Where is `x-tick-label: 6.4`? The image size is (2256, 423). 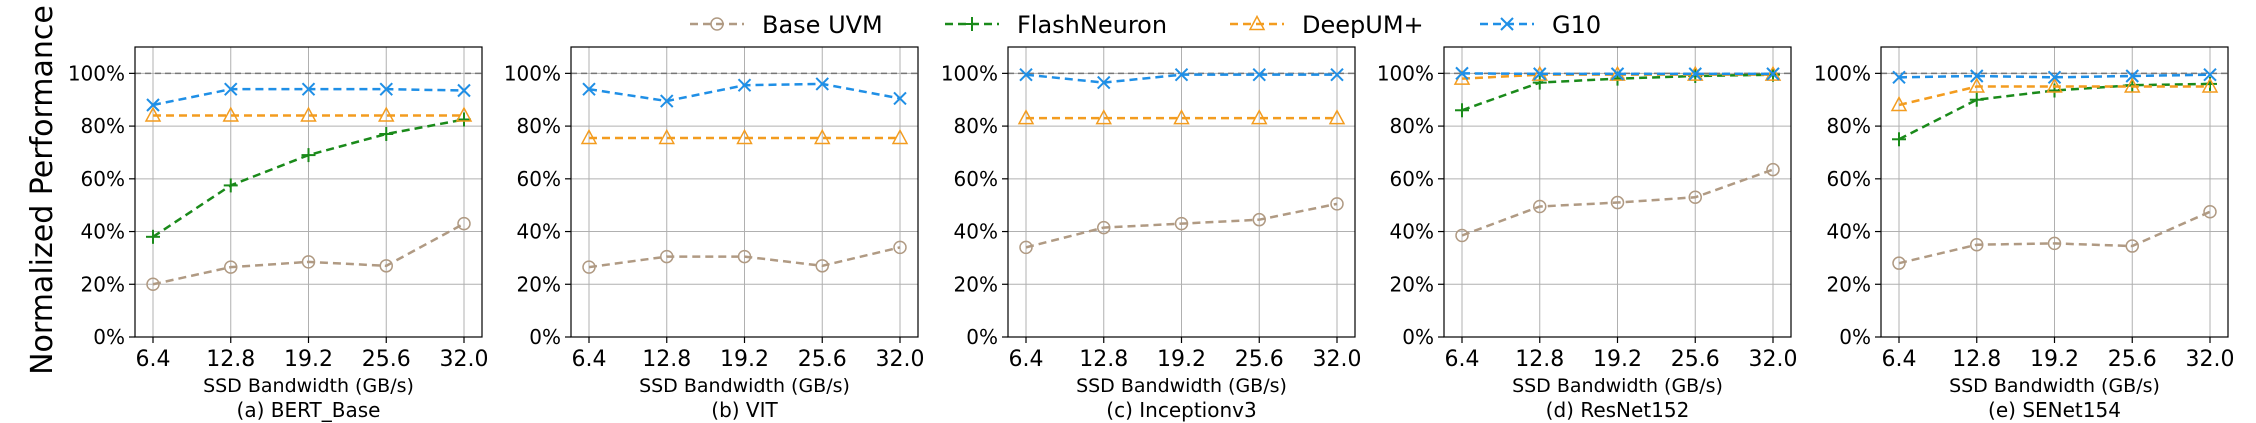
x-tick-label: 6.4 is located at coordinates (153, 359).